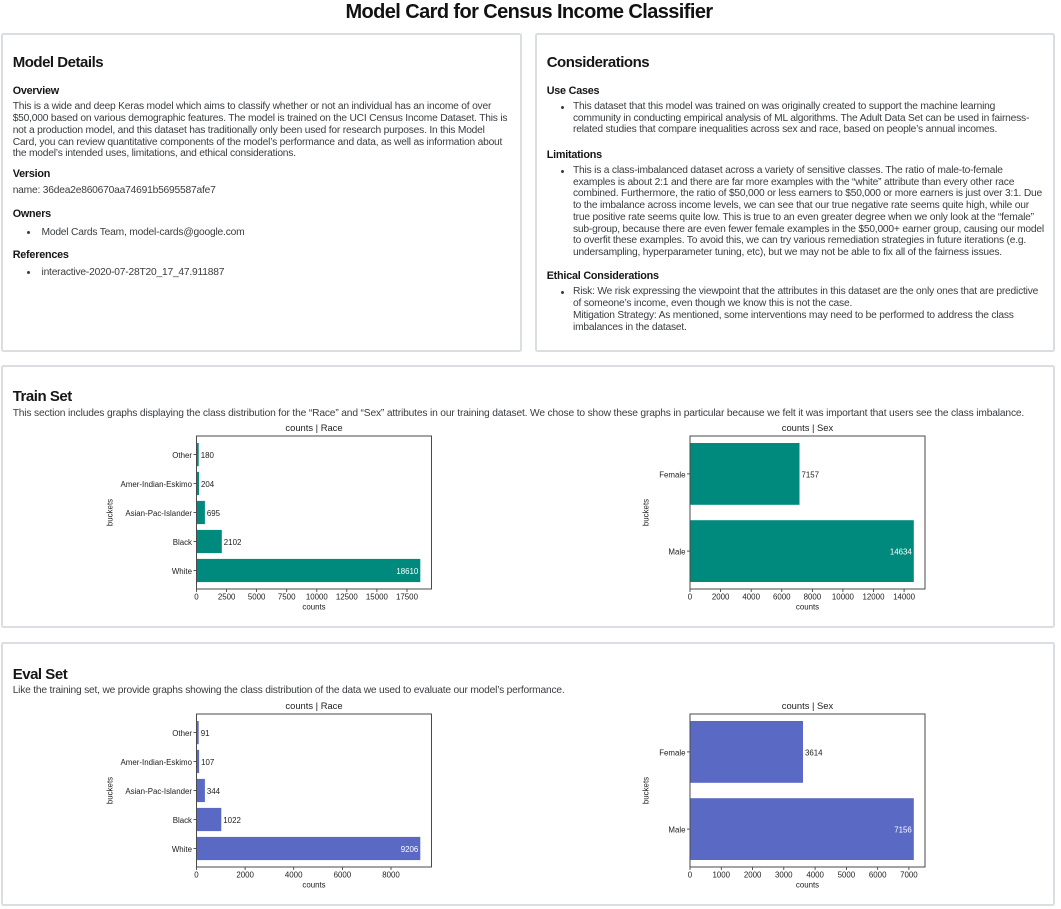 The image size is (1061, 909). I want to click on svg-text: 14634, so click(901, 552).